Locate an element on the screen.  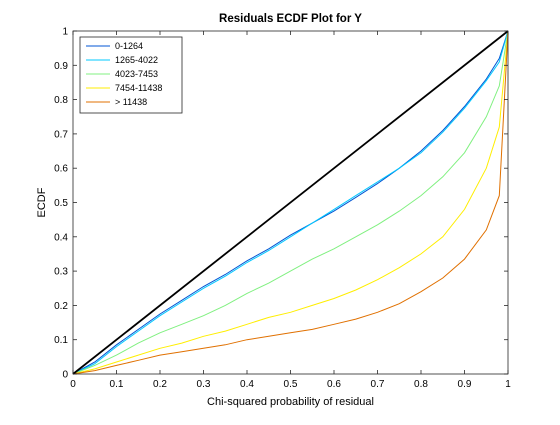
y-tick-label: 0 is located at coordinates (65, 375).